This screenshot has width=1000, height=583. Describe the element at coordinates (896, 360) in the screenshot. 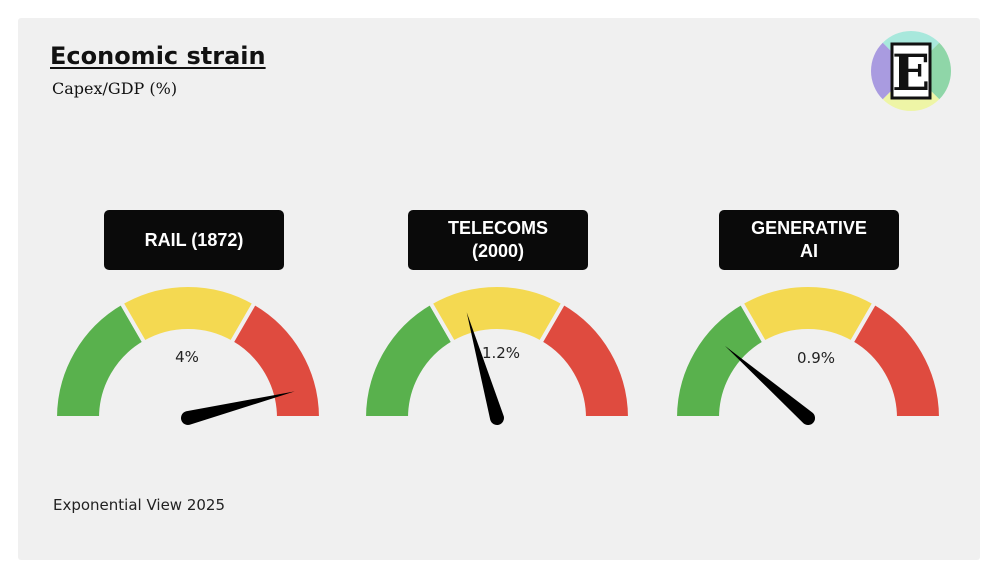

I see `gauge-generative-ai-zone-red` at that location.